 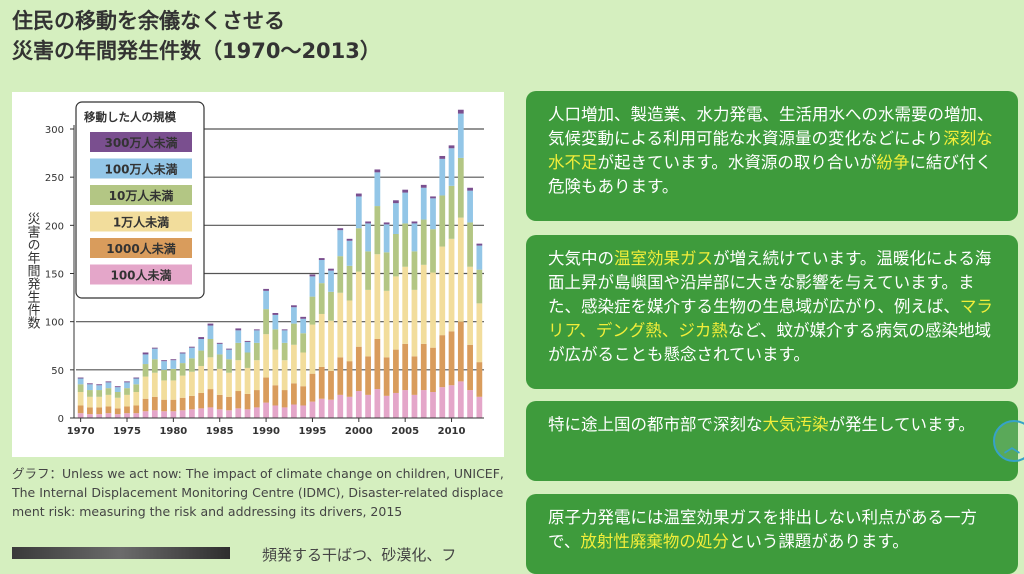 I want to click on x-tick-label: 1985, so click(x=220, y=431).